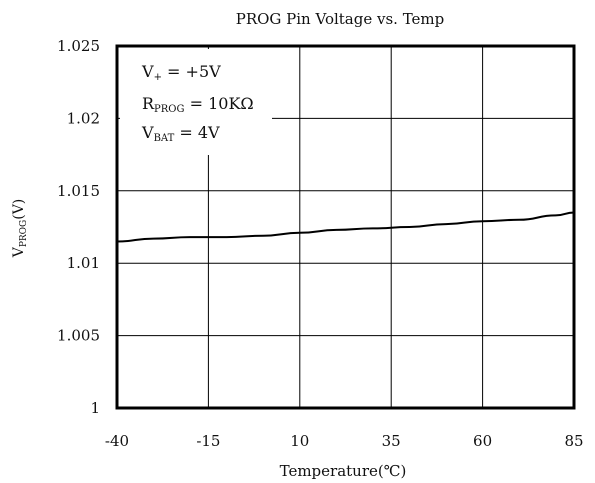 This screenshot has height=483, width=595. I want to click on y-axis-label: VPROG(V), so click(20, 229).